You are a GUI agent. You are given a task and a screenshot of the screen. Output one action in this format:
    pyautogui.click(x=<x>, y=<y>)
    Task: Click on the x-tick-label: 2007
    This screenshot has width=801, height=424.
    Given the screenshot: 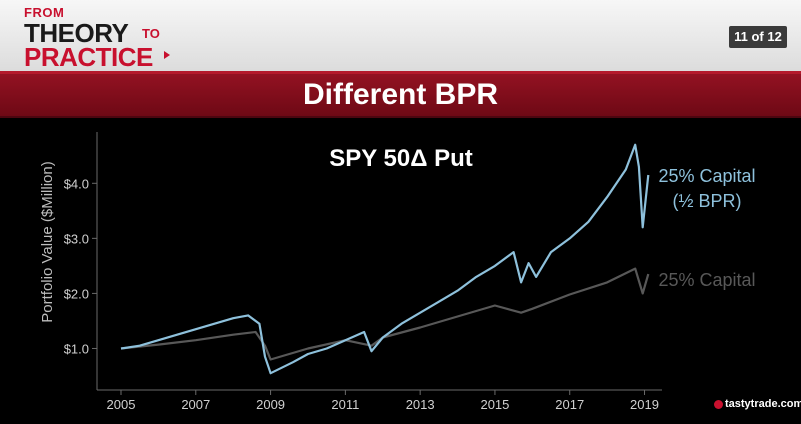 What is the action you would take?
    pyautogui.click(x=195, y=404)
    